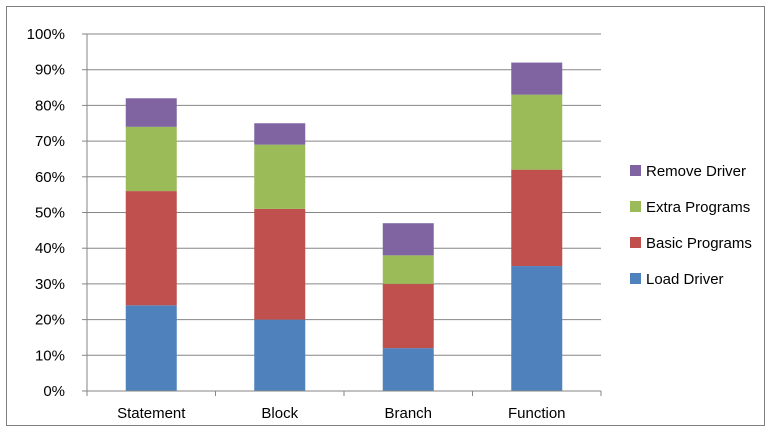 Image resolution: width=773 pixels, height=432 pixels. I want to click on legend-label: Load Driver, so click(685, 279).